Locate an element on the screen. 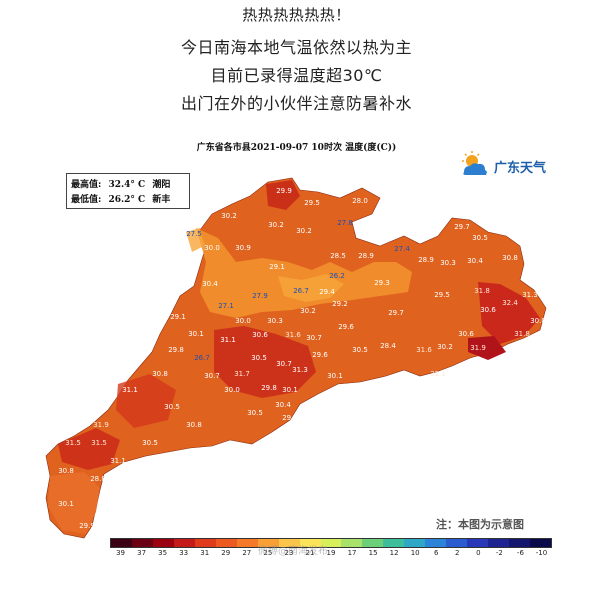 The height and width of the screenshot is (592, 593). station-temperature: 29.4 is located at coordinates (327, 292).